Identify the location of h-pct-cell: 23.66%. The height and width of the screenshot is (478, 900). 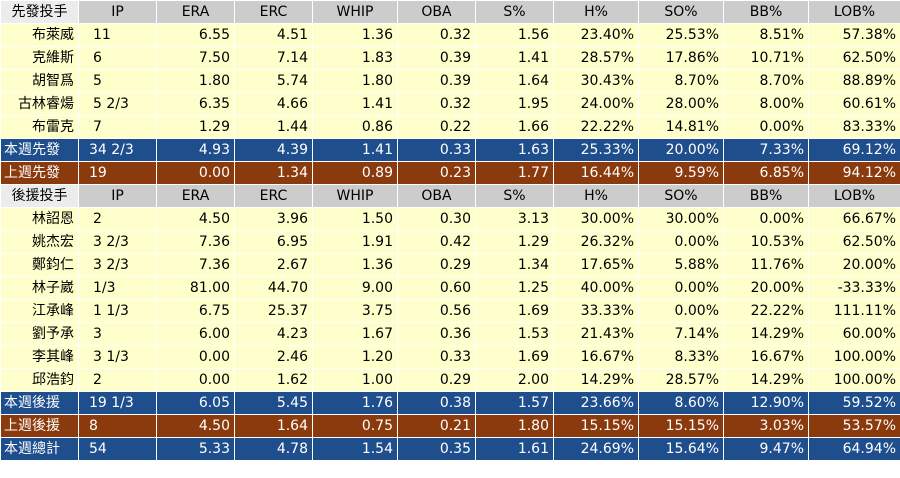
(596, 403).